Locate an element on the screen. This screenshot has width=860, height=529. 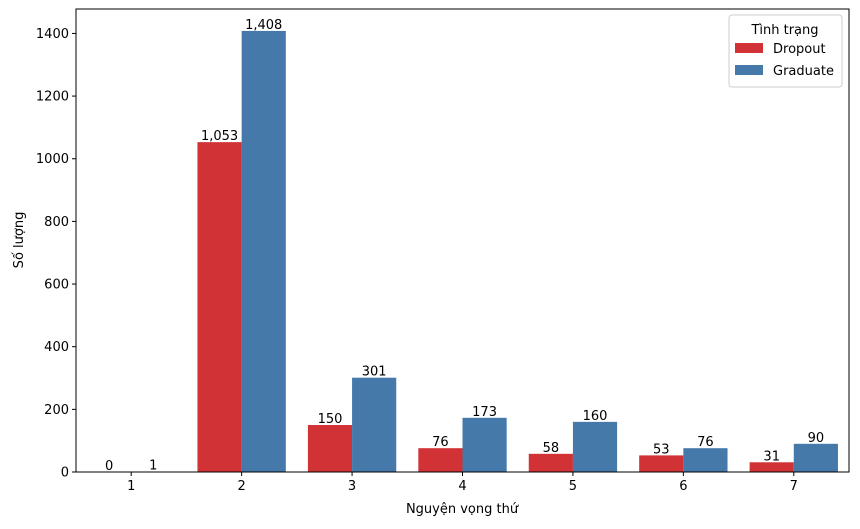
legend-swatch-graduate is located at coordinates (749, 70).